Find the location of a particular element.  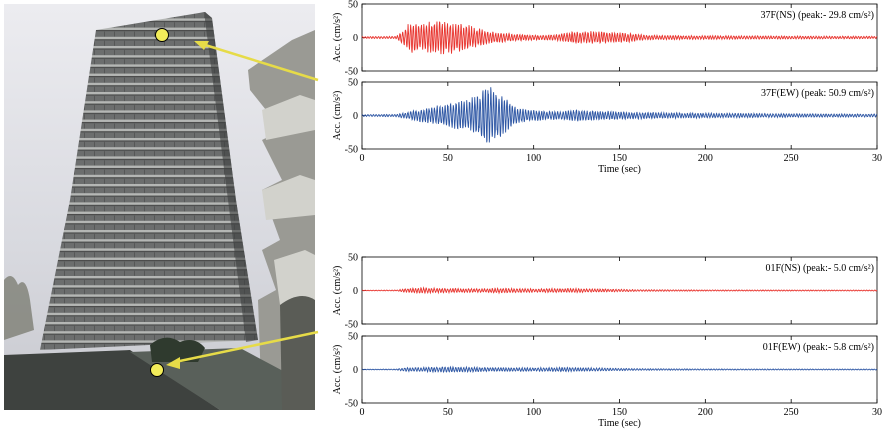

sensor-marker-01f is located at coordinates (157, 370).